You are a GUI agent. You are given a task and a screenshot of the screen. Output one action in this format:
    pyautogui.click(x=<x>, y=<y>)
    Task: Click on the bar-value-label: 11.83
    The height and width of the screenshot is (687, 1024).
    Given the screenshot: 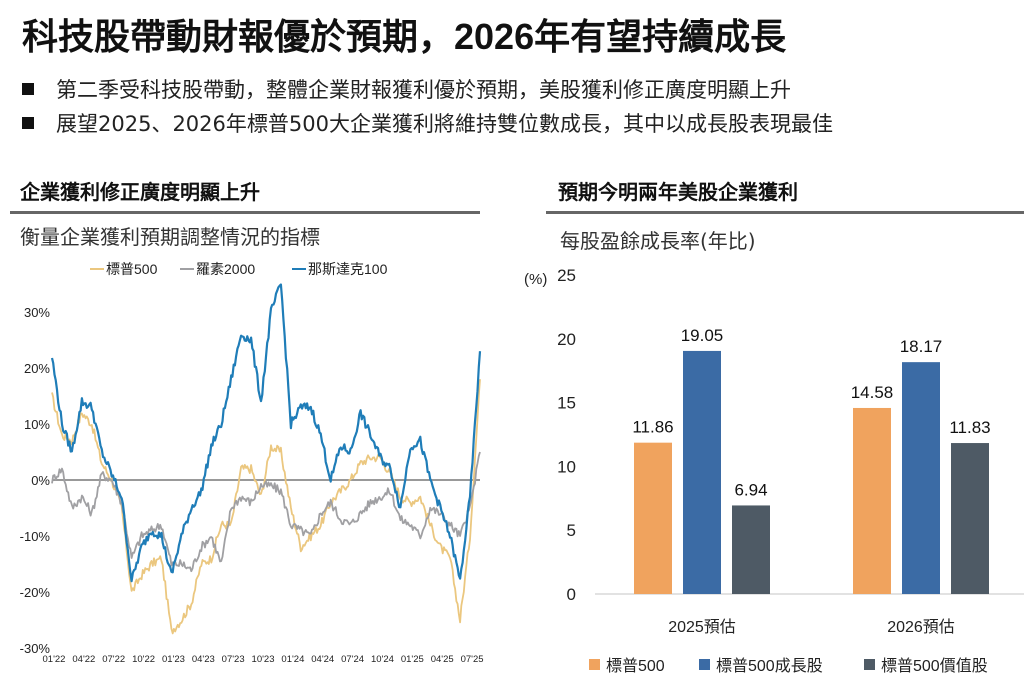 What is the action you would take?
    pyautogui.click(x=969, y=427)
    